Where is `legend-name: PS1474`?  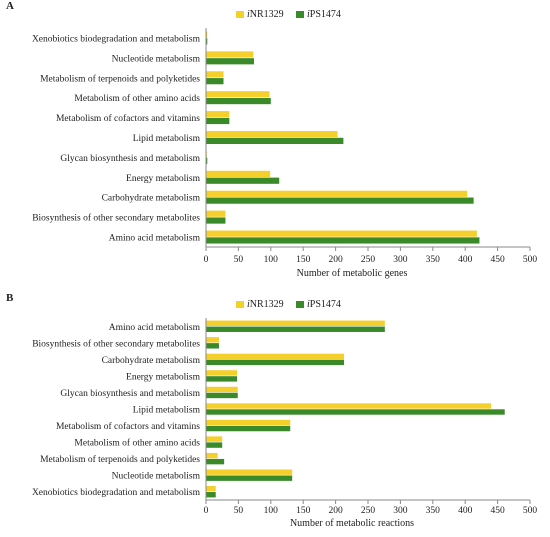 legend-name: PS1474 is located at coordinates (325, 304).